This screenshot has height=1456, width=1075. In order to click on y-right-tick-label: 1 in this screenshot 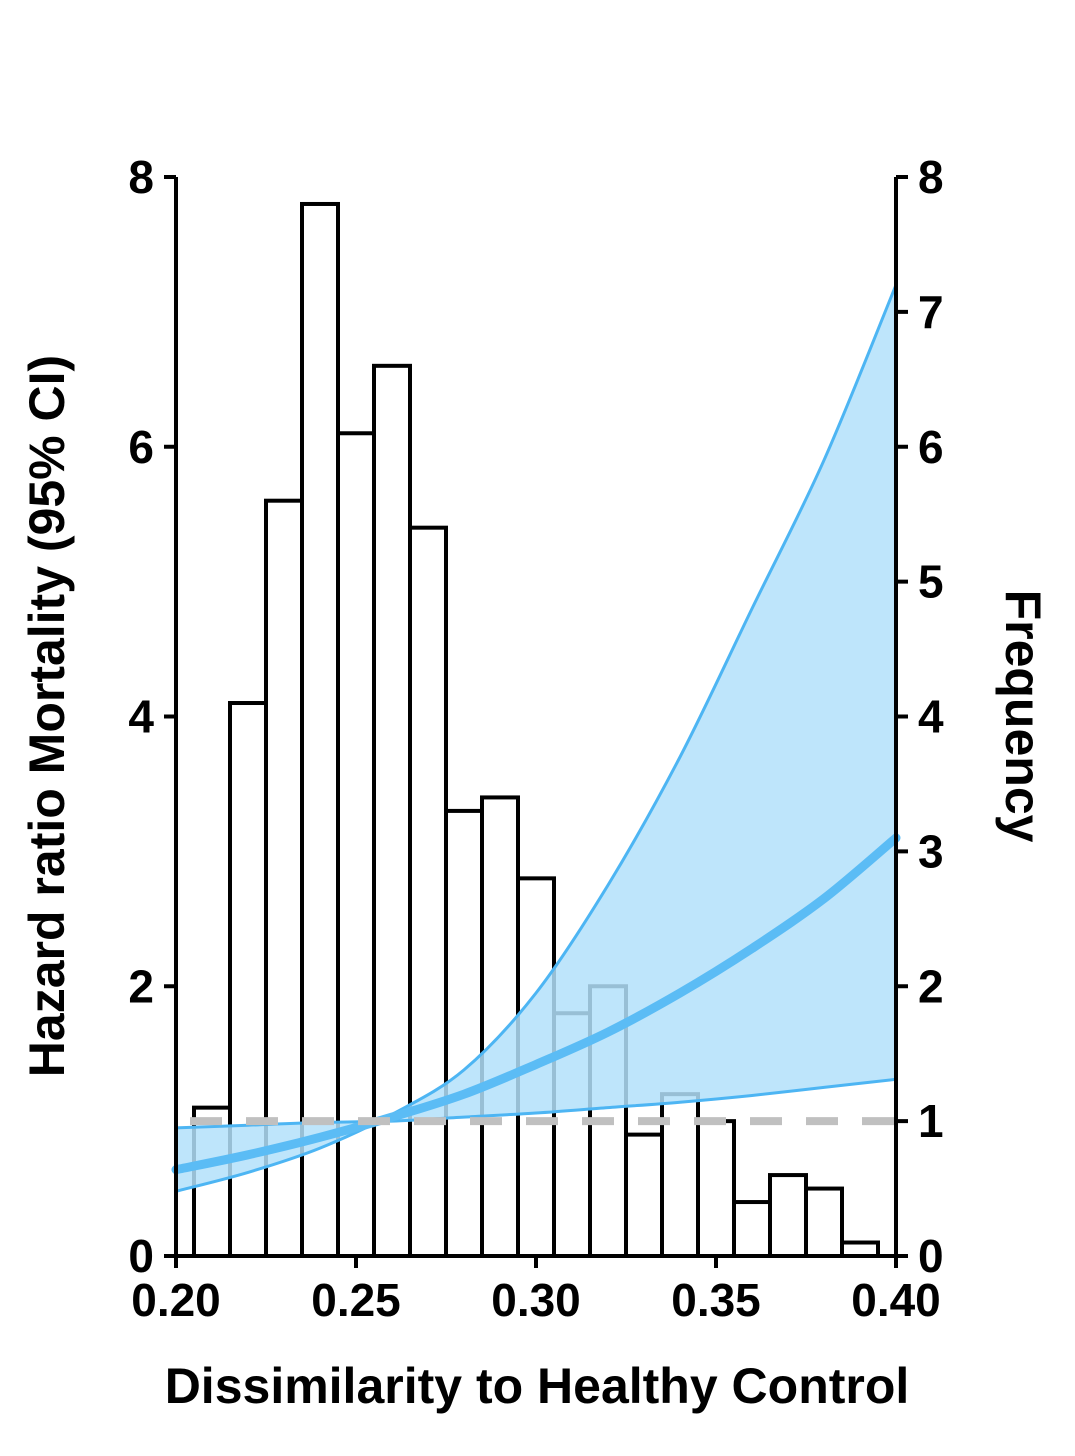, I will do `click(931, 1121)`.